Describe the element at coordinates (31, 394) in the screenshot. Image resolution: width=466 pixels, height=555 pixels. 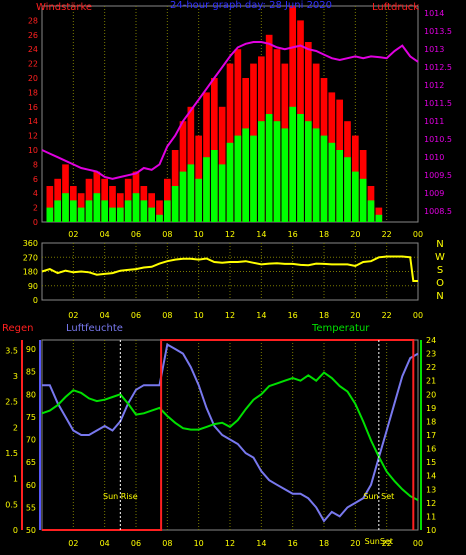
I see `y-tick-label: 80` at that location.